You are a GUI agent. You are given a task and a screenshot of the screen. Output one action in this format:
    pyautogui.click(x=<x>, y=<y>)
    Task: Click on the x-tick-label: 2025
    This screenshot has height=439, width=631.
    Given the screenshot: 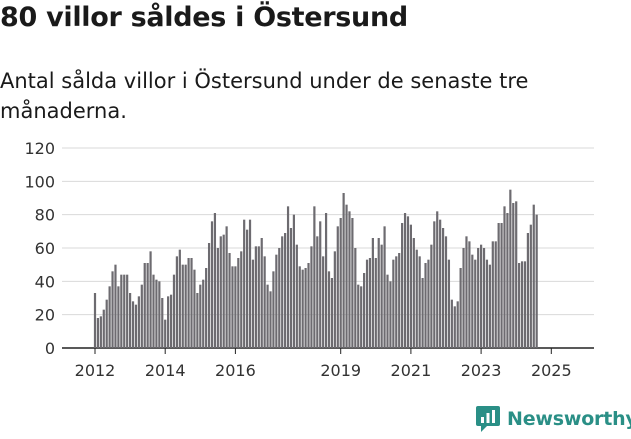 What is the action you would take?
    pyautogui.click(x=551, y=370)
    